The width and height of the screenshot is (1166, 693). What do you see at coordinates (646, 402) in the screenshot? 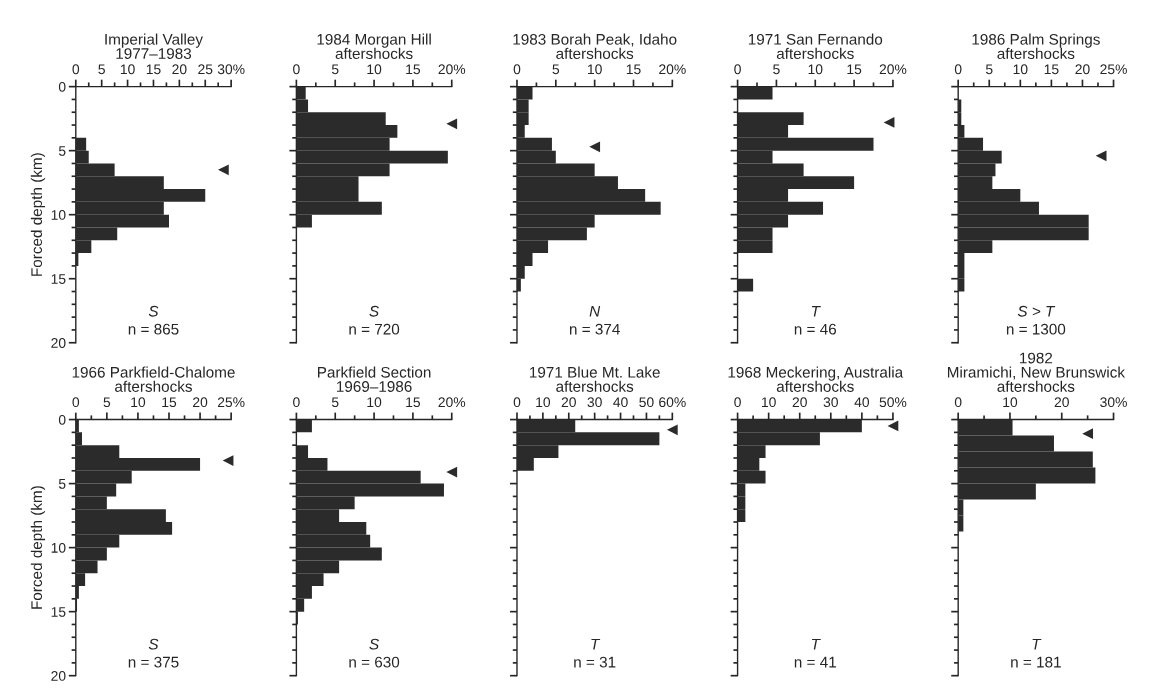
I see `x-tick-label: 50` at bounding box center [646, 402].